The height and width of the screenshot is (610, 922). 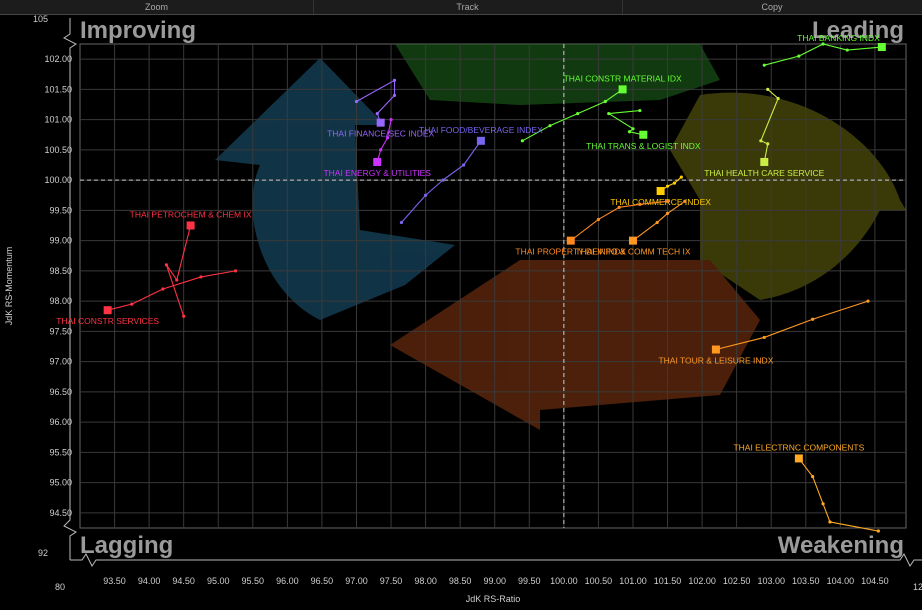 I want to click on series-trail: THAI INFO & COMM TECH IX, so click(x=633, y=228).